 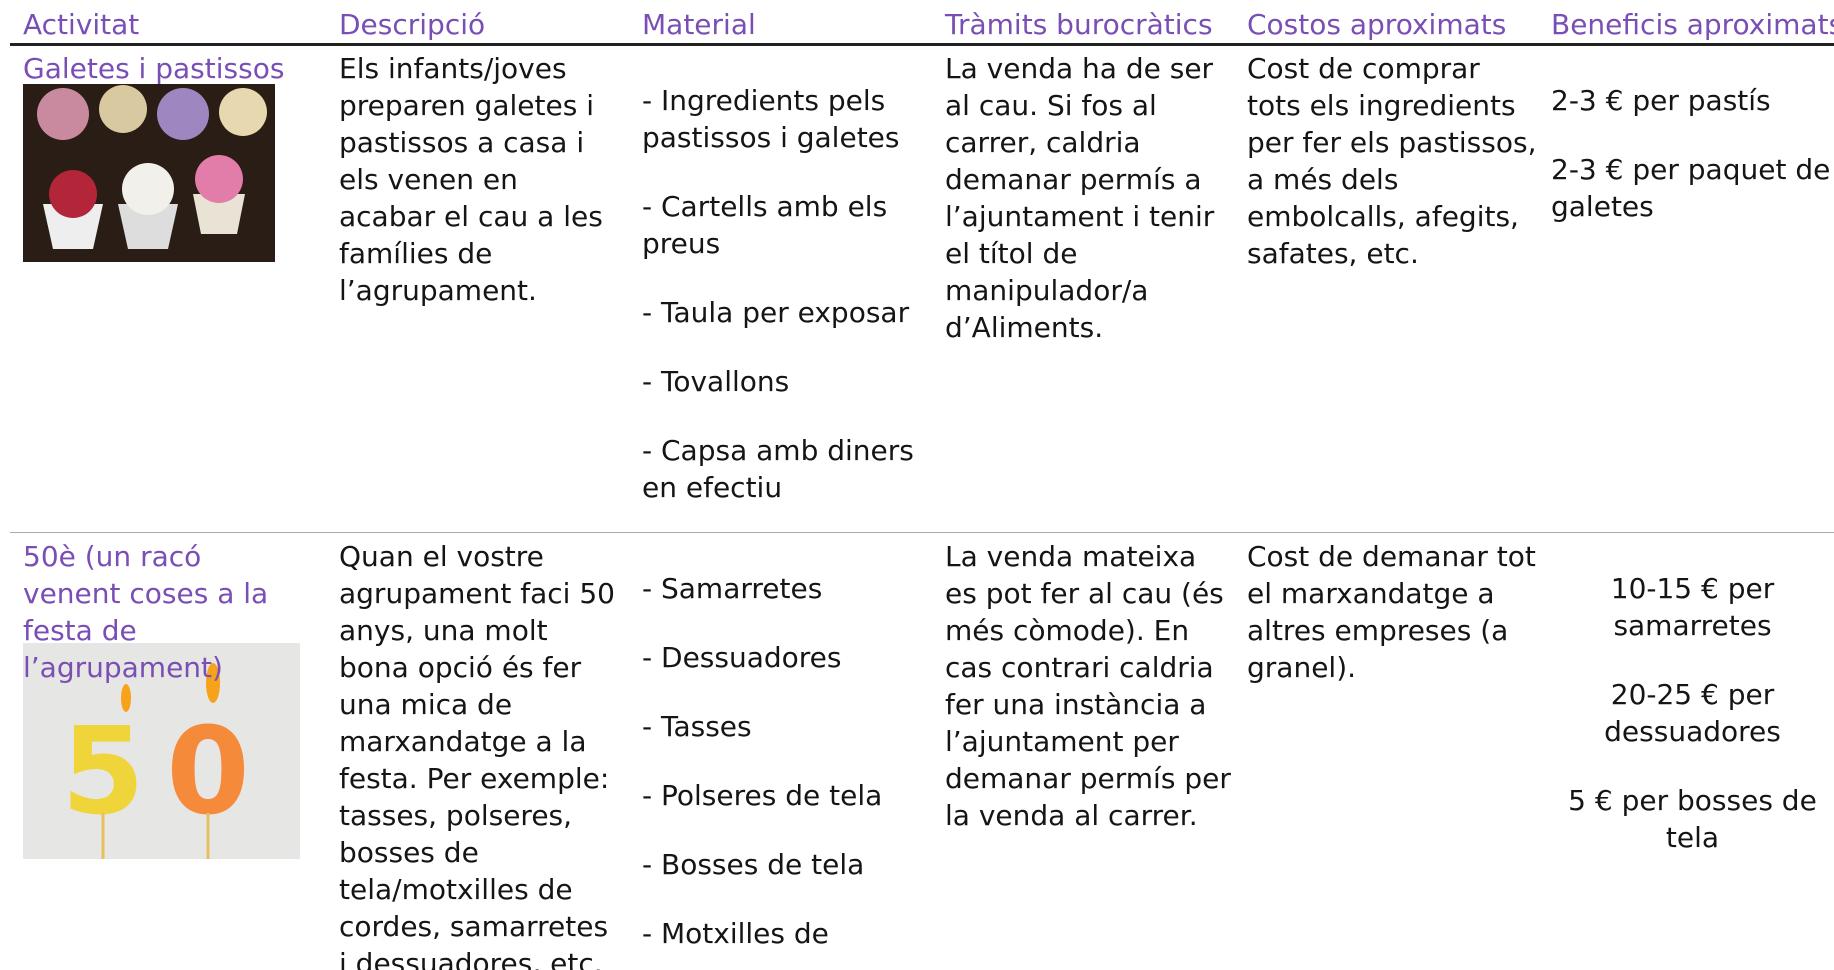 I want to click on material-item: - Cartells amb els preus, so click(x=765, y=225).